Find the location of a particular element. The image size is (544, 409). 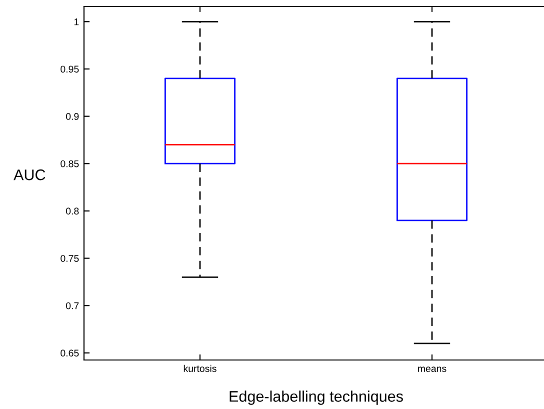

y-tick-label: 0.65 is located at coordinates (69, 353).